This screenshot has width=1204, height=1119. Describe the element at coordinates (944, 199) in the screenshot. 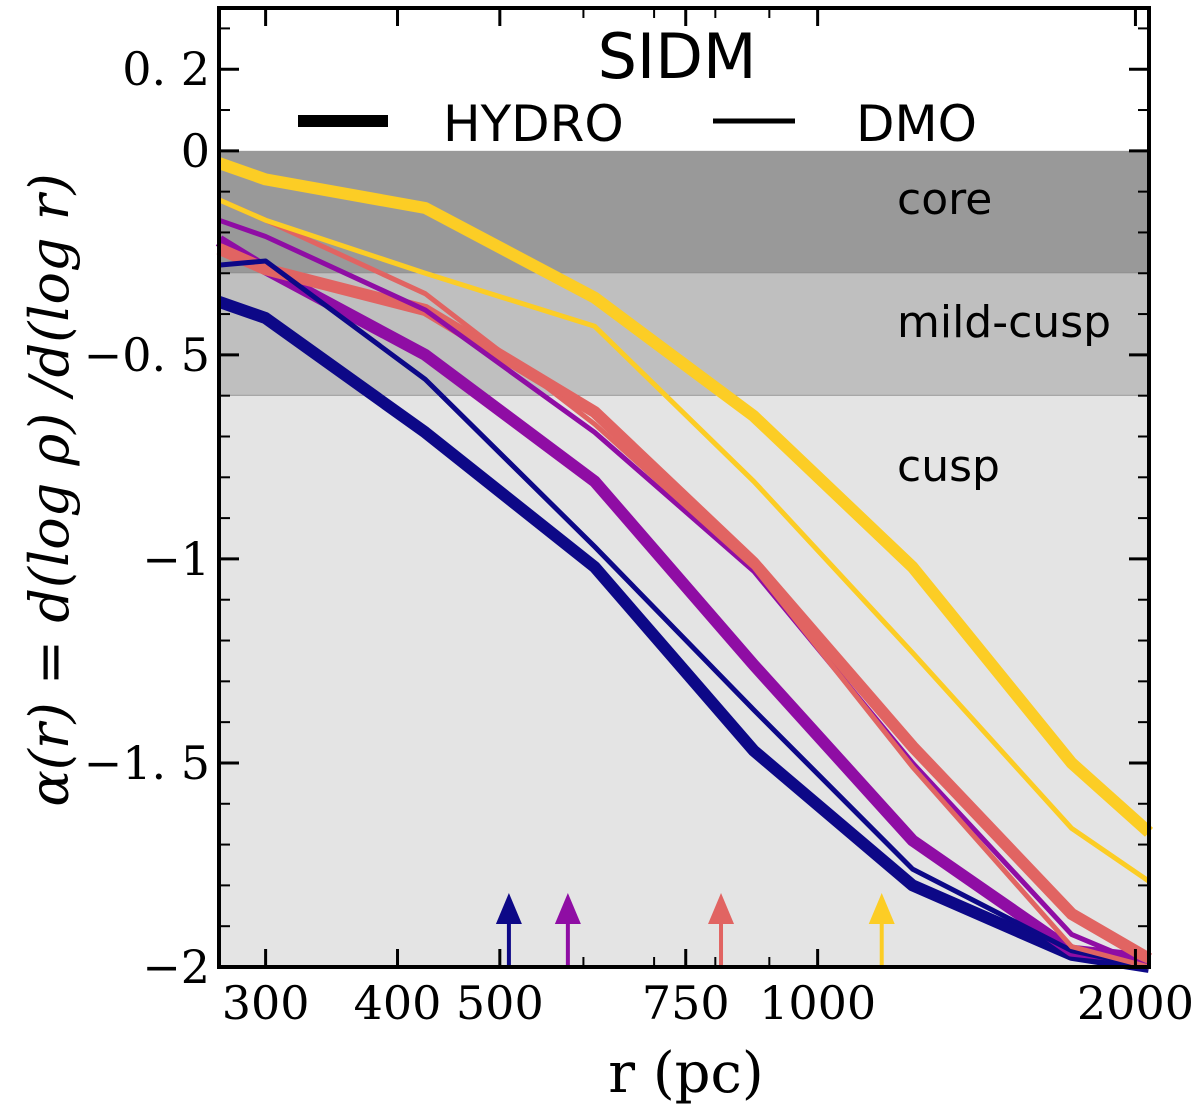

I see `region-label-core: core` at that location.